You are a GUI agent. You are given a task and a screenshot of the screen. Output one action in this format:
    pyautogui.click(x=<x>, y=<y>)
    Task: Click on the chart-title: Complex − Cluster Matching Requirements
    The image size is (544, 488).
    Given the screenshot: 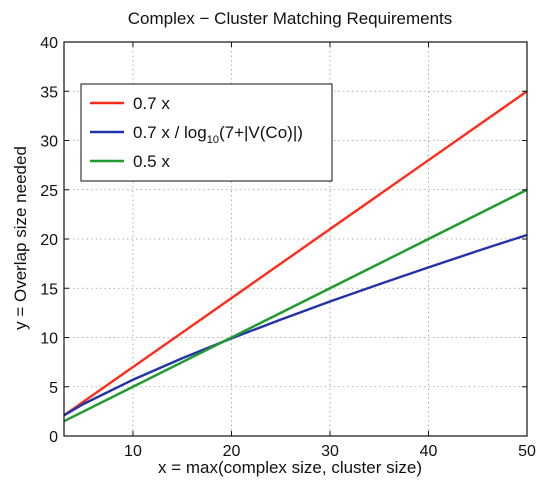 What is the action you would take?
    pyautogui.click(x=290, y=18)
    